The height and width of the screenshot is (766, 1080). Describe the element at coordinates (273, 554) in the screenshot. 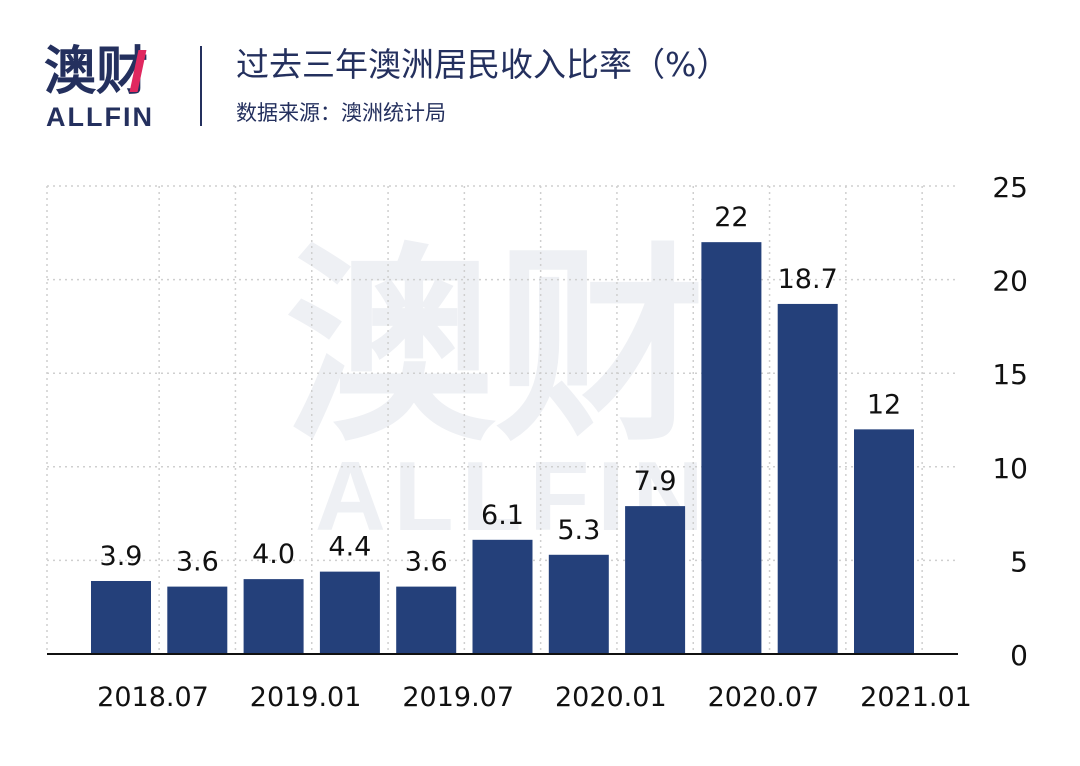

I see `bar-value-label: 4.0` at that location.